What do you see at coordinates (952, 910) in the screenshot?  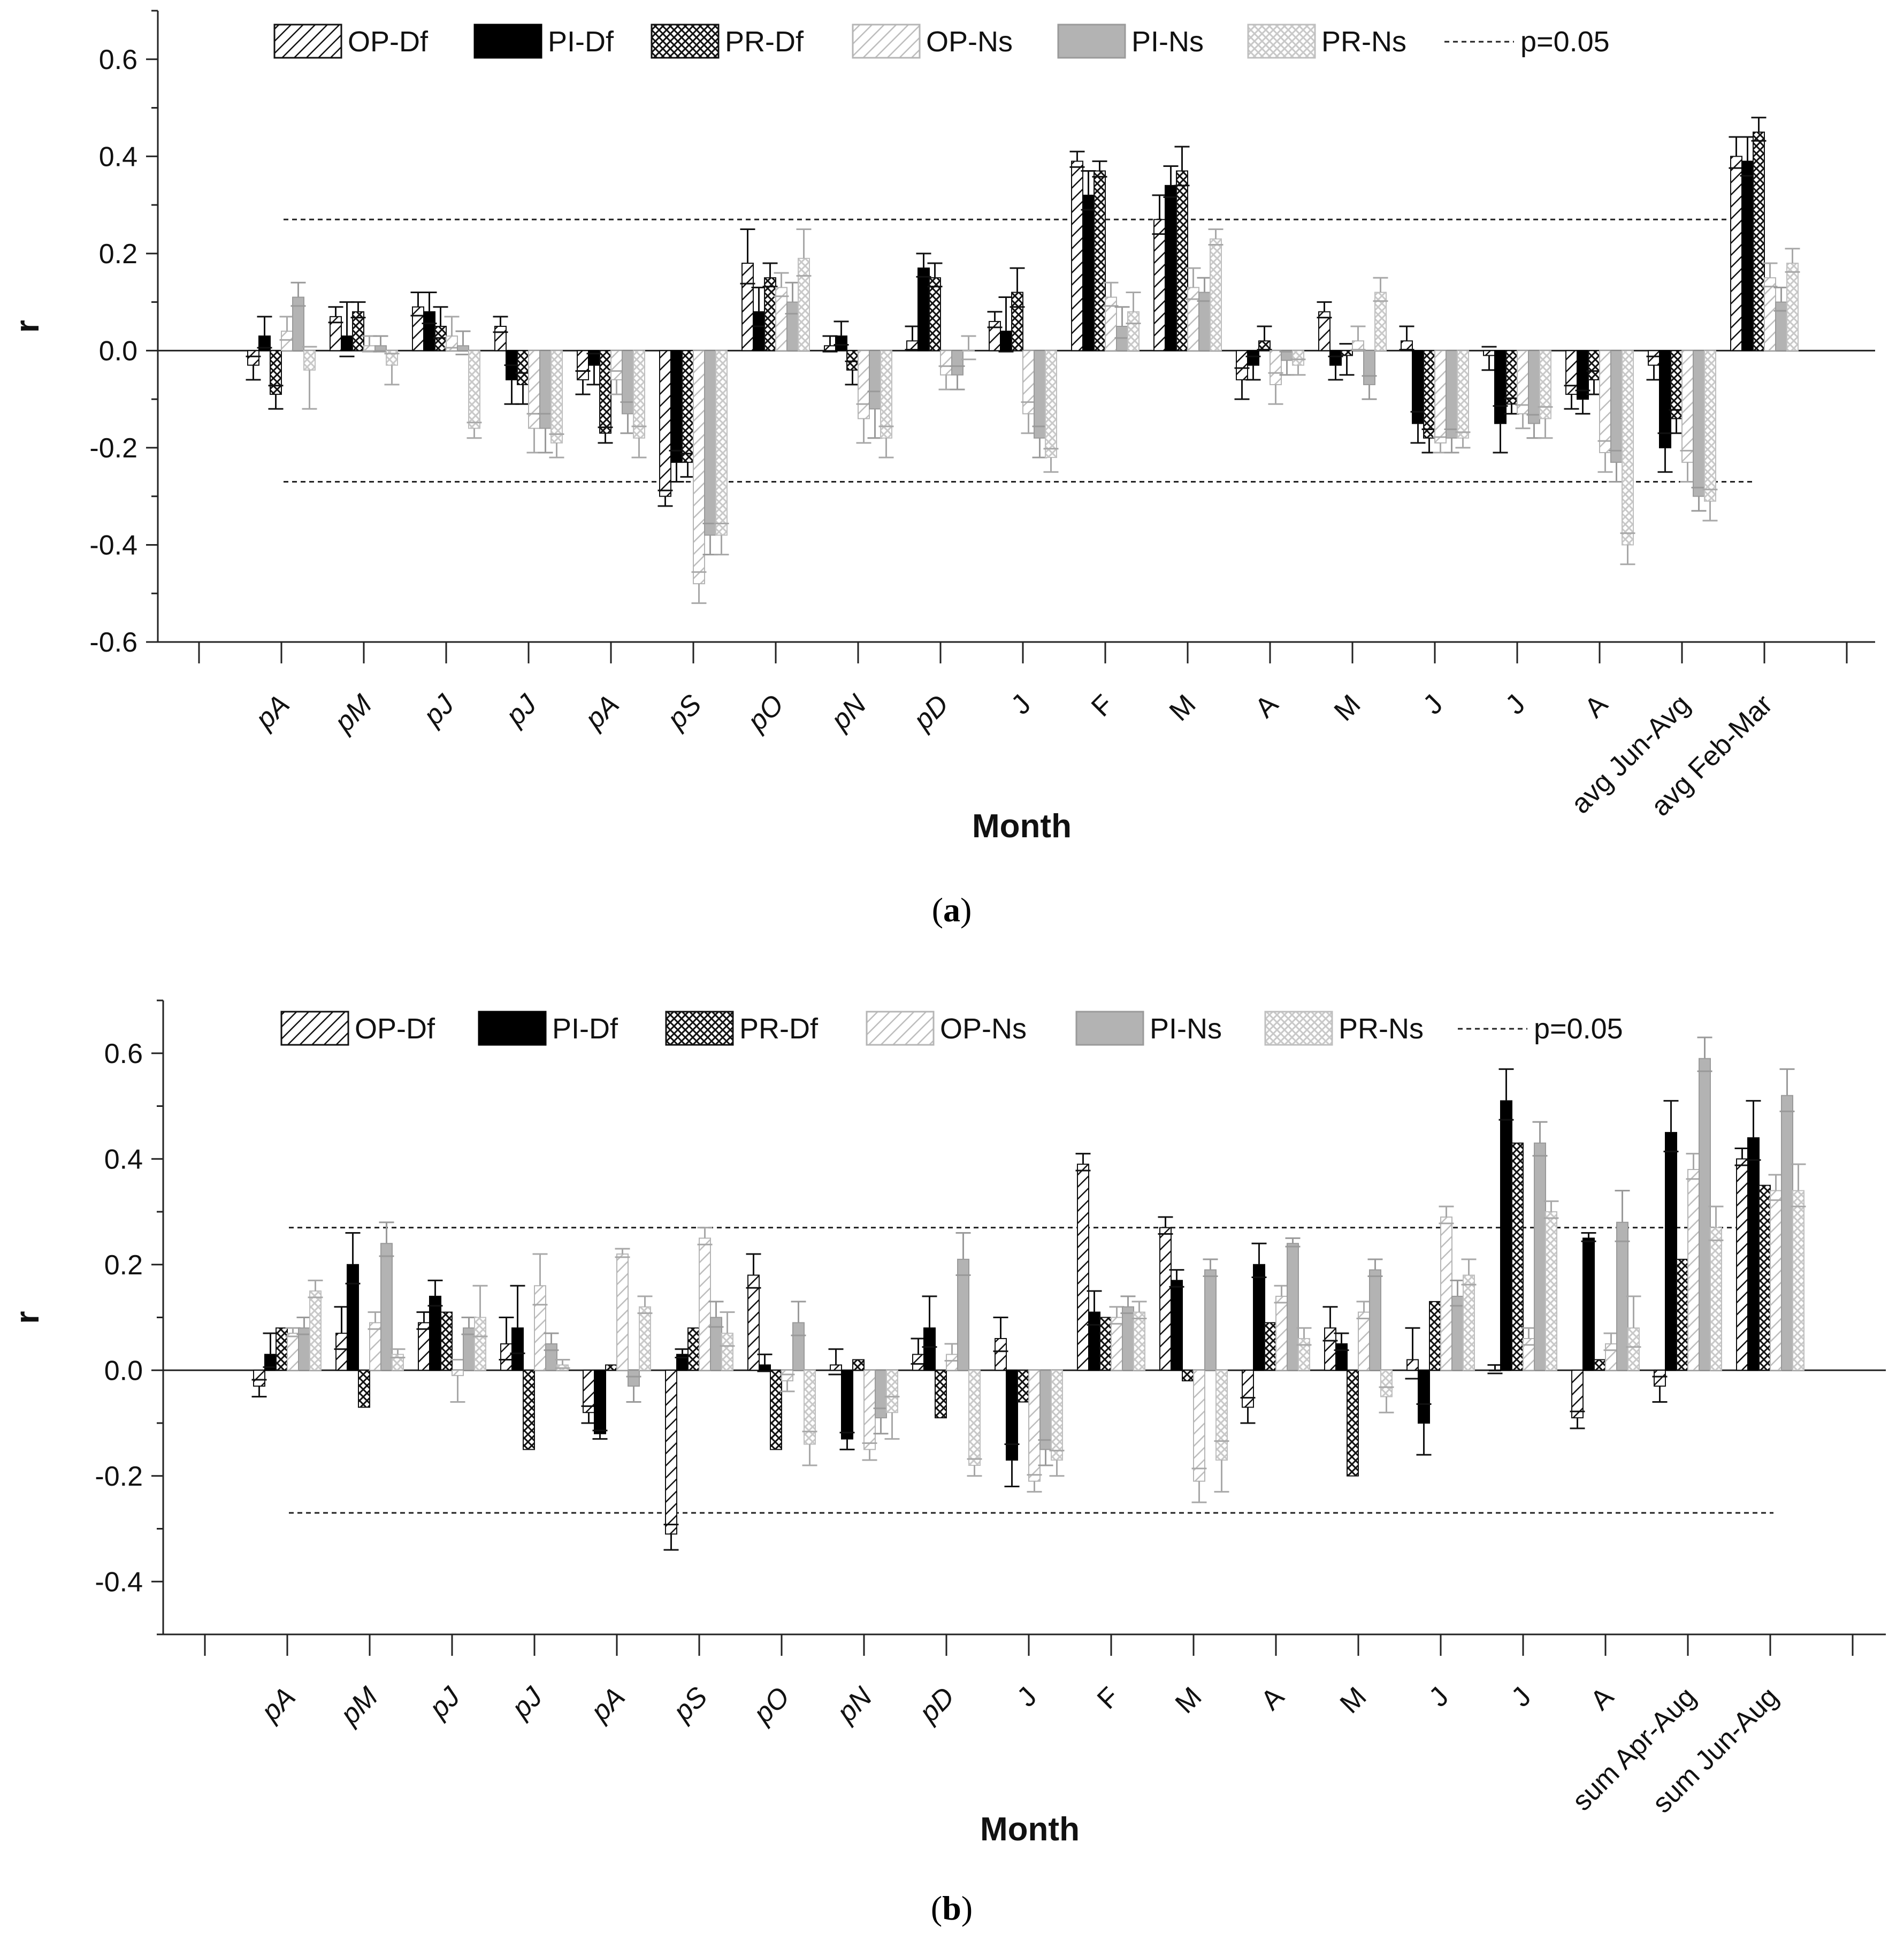 I see `caption-a: (a)` at bounding box center [952, 910].